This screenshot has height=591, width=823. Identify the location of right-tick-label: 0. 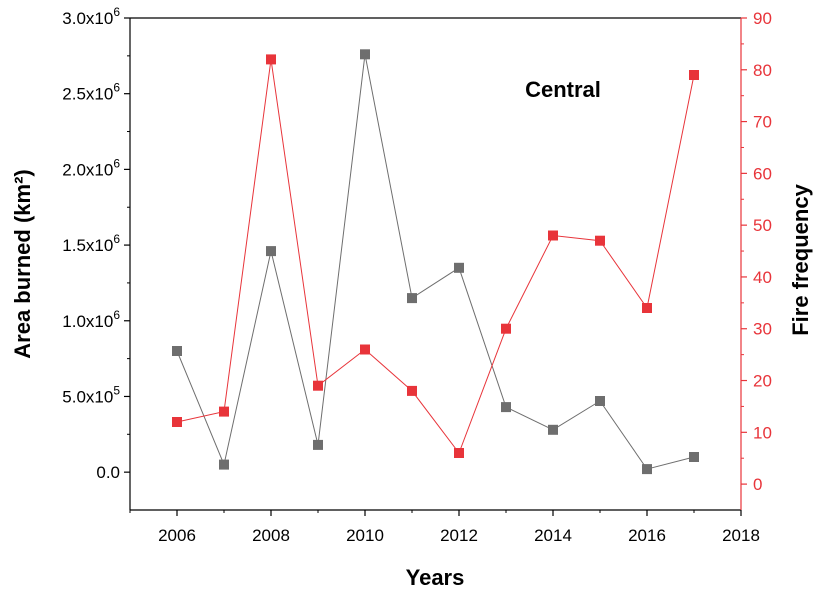
(757, 484).